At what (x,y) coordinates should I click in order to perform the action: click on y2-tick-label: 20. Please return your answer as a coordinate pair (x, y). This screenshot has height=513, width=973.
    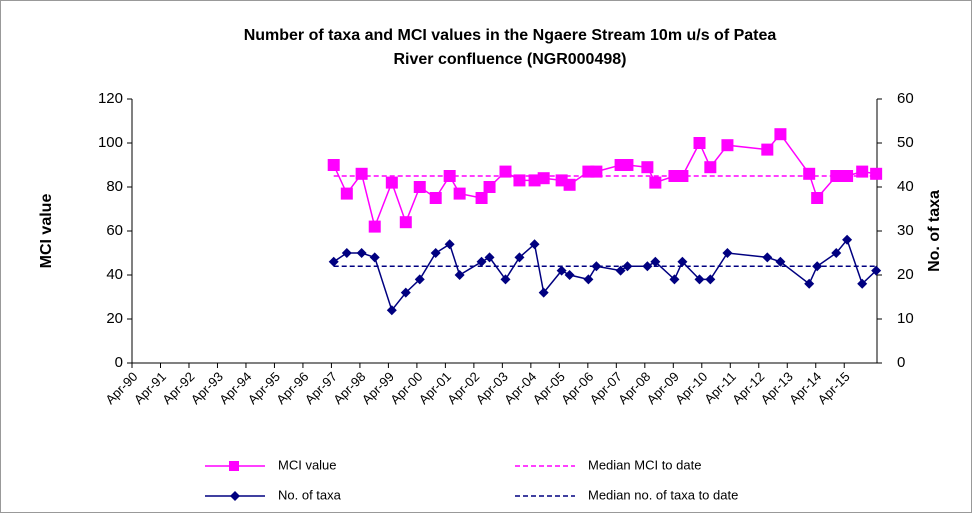
    Looking at the image, I should click on (905, 274).